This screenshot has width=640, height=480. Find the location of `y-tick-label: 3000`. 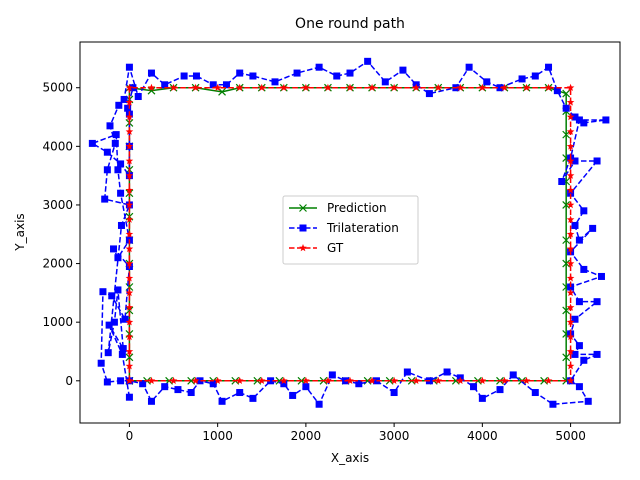

y-tick-label: 3000 is located at coordinates (57, 205).